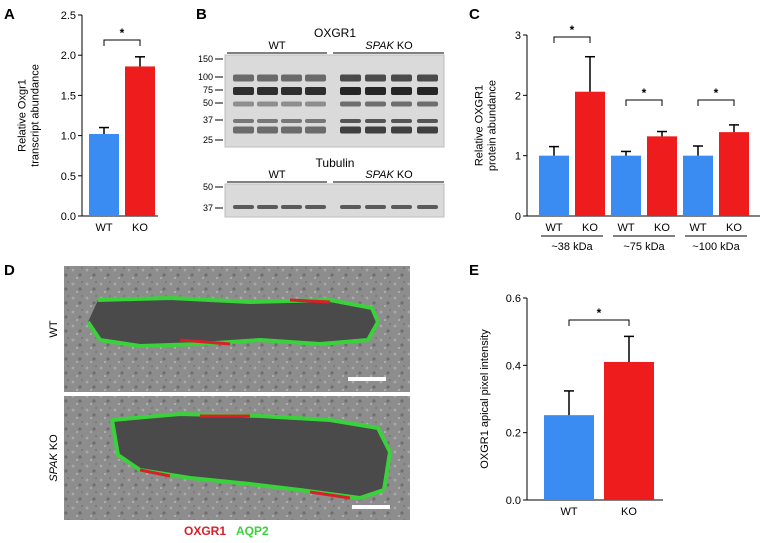 The image size is (771, 543). I want to click on micrograph-wt: WT, so click(229, 329).